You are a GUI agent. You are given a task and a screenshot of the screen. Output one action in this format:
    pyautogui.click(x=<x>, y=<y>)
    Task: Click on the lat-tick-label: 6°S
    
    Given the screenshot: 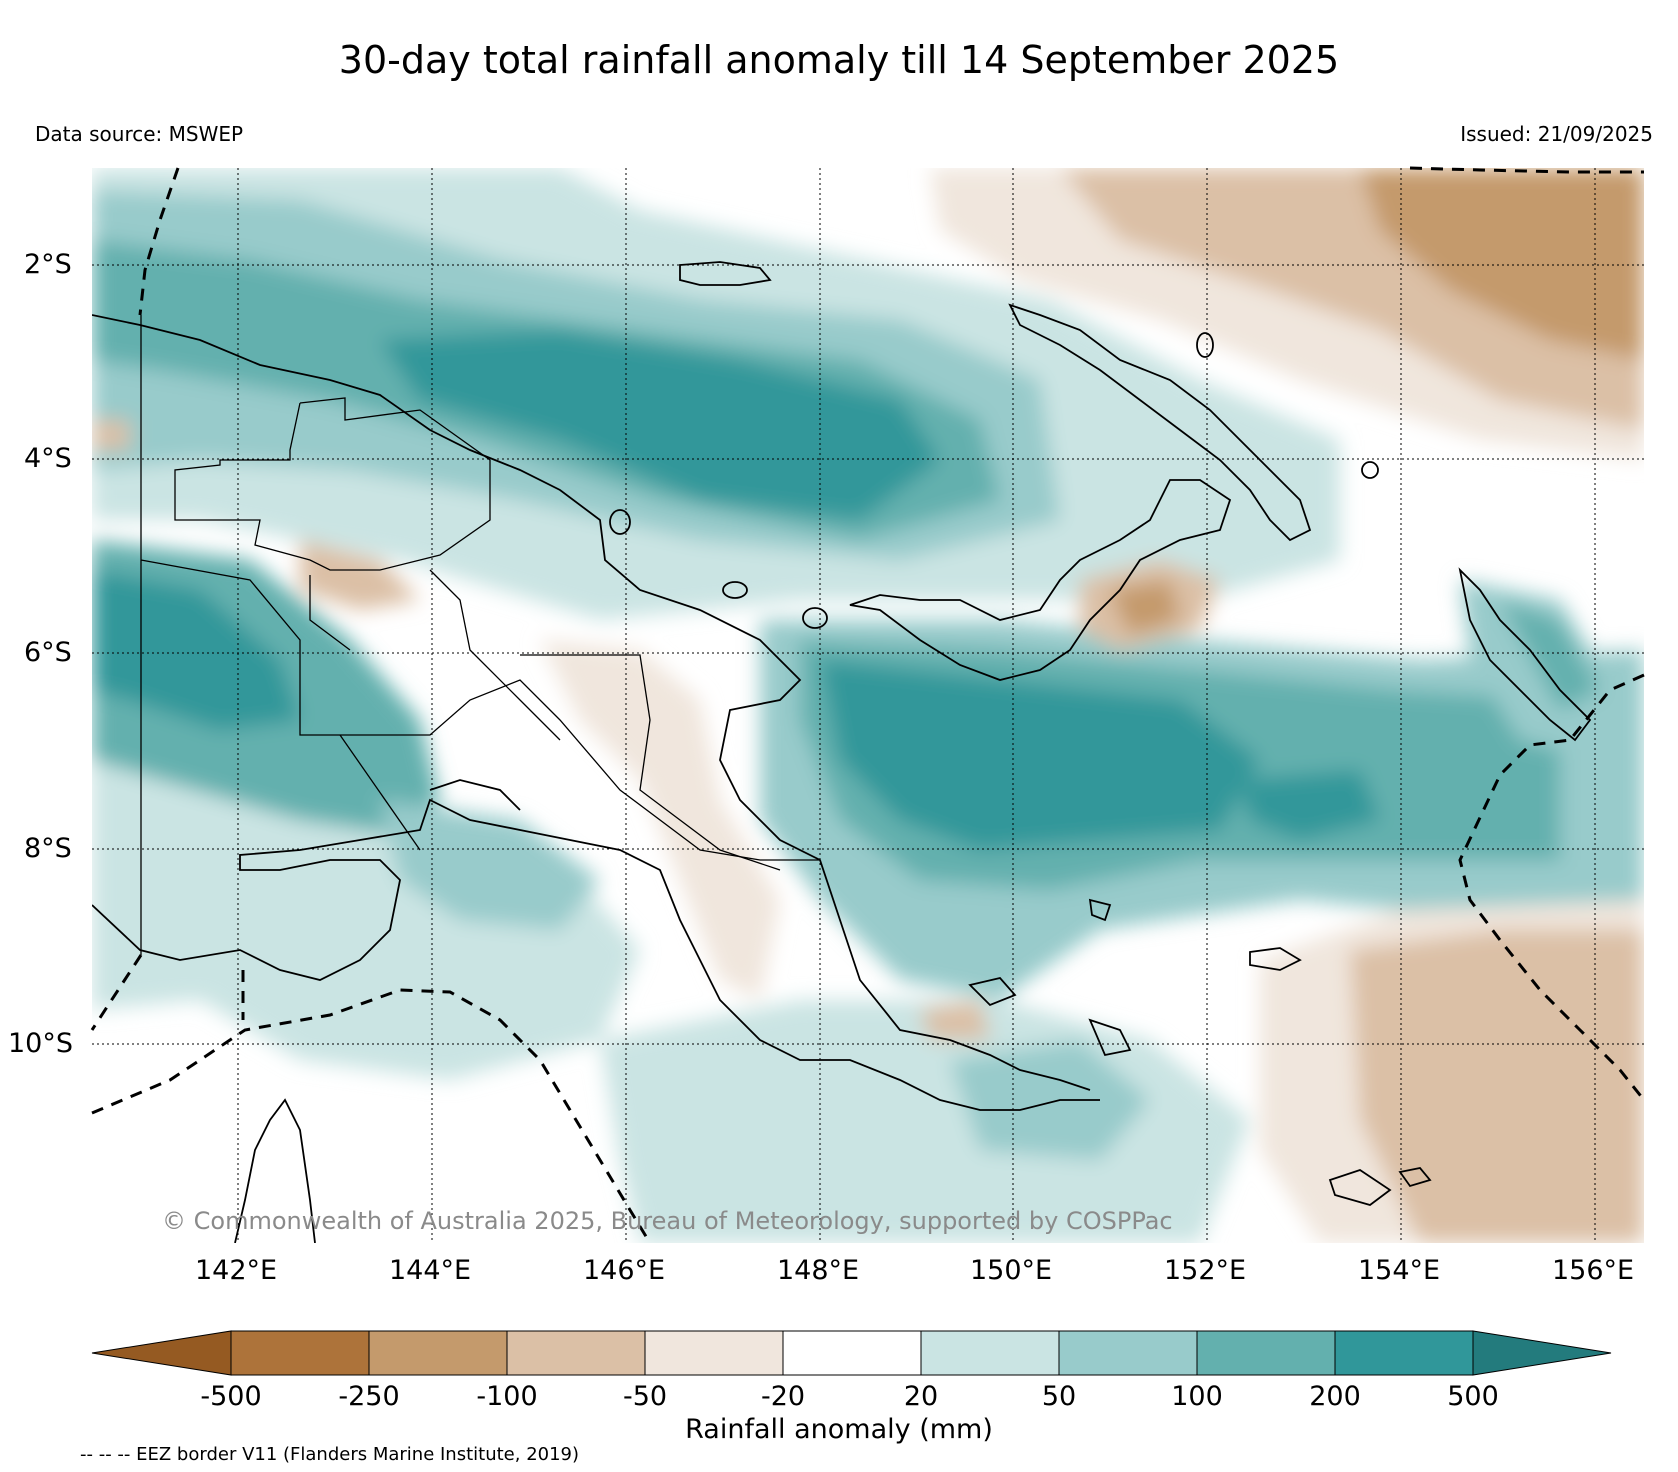 What is the action you would take?
    pyautogui.click(x=48, y=652)
    